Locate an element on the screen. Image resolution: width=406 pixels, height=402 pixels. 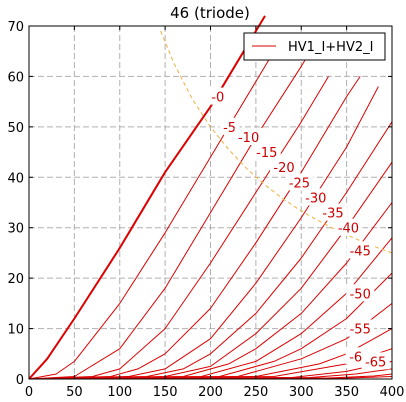
curve-label-text: -35 is located at coordinates (332, 214).